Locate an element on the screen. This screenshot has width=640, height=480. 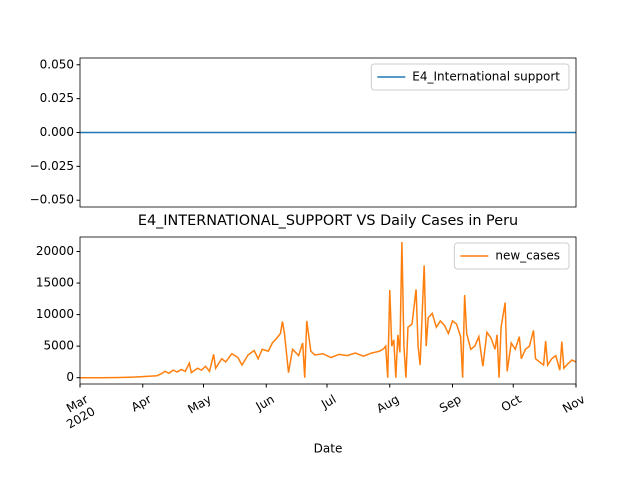
y-tick-label: 0.050 is located at coordinates (57, 64).